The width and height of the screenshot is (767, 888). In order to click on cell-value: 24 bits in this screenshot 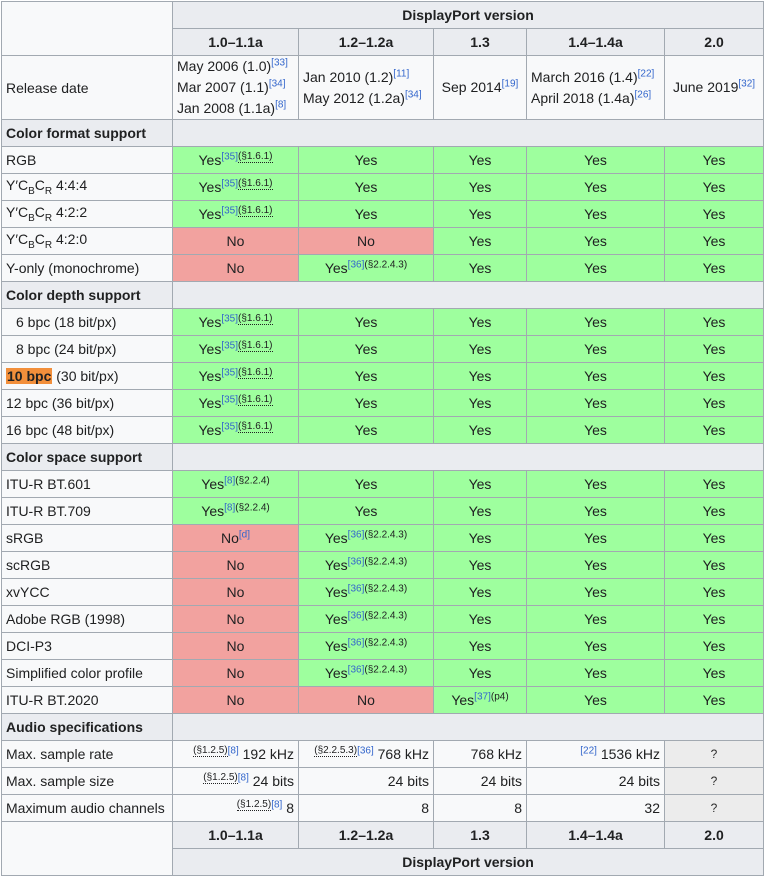, I will do `click(480, 781)`.